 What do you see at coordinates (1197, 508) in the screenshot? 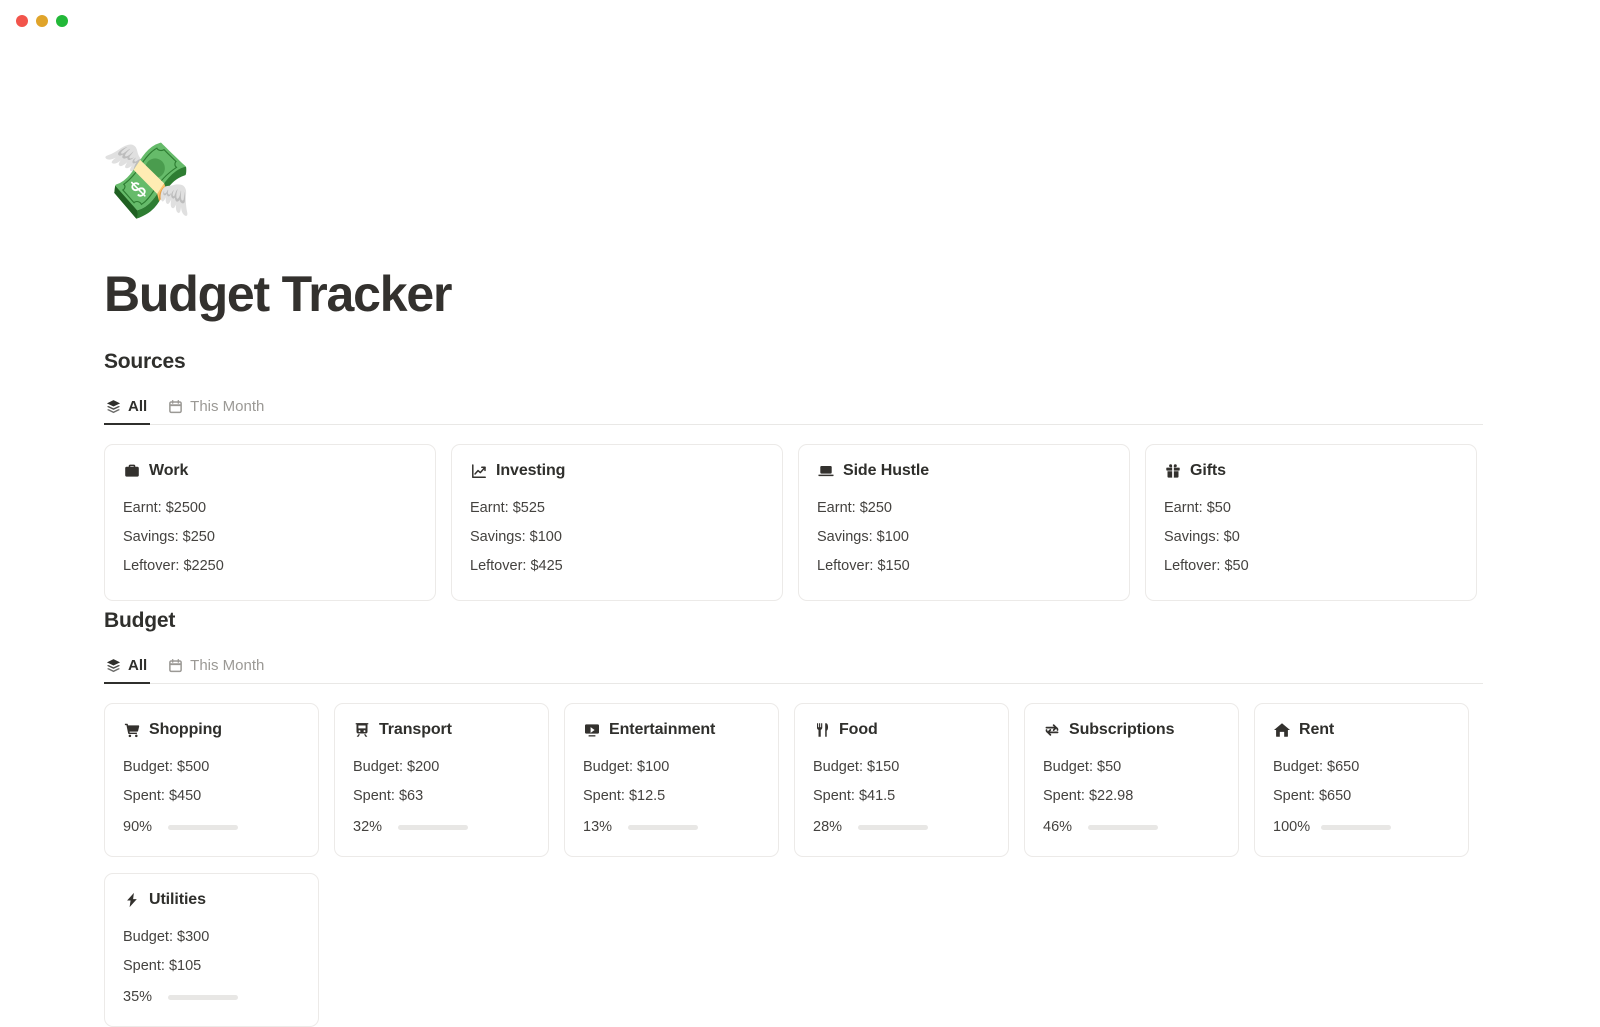
I see `source-earnt-line: Earnt: $50` at bounding box center [1197, 508].